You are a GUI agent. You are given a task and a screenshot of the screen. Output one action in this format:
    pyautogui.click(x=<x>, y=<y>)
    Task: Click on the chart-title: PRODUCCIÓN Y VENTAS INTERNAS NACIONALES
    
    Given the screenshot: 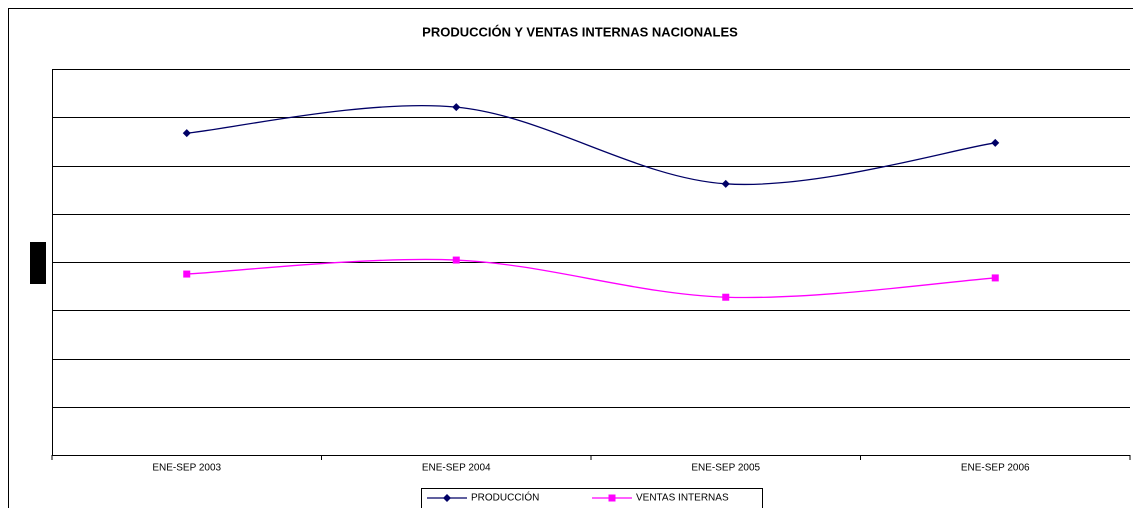 What is the action you would take?
    pyautogui.click(x=580, y=31)
    